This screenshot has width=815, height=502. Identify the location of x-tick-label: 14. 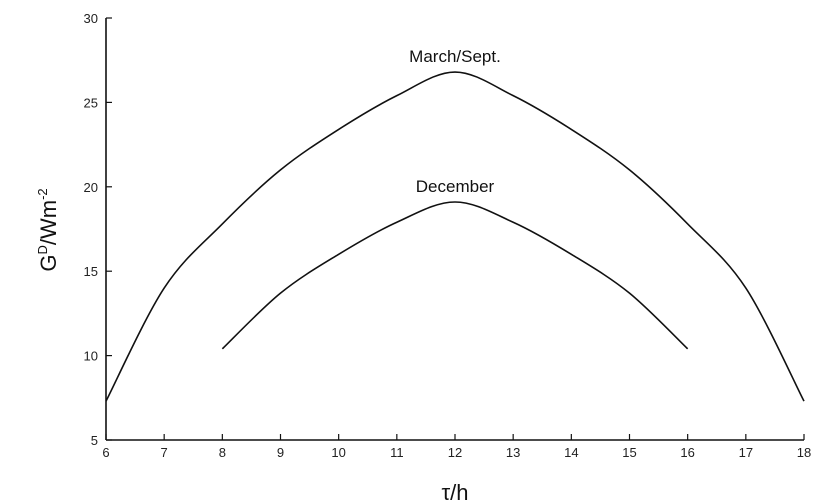
(571, 452).